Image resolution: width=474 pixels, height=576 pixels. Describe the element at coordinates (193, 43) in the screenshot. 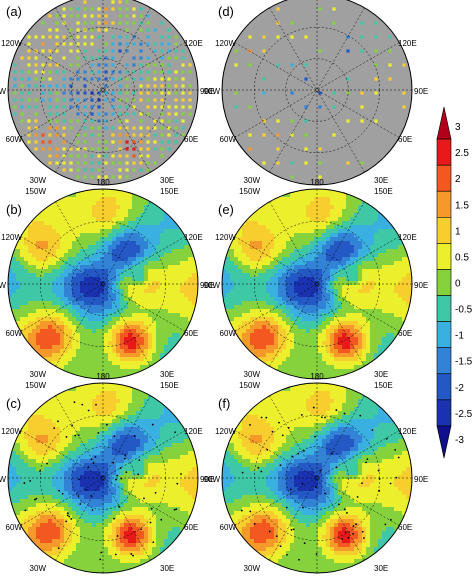

I see `longitude-label-mid_upper_right: 120E` at that location.